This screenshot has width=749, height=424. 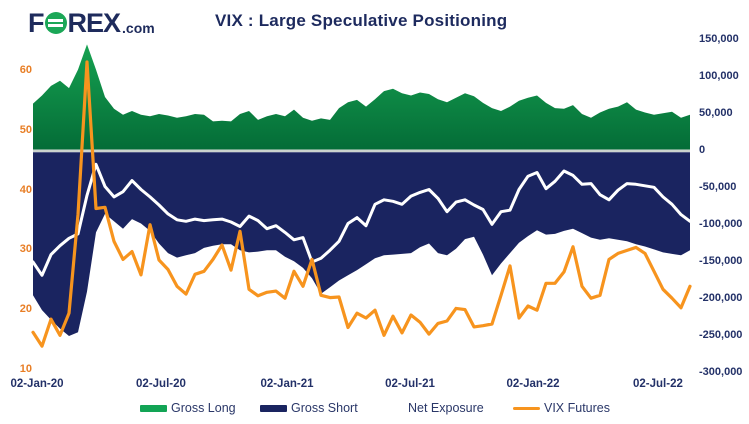 I want to click on legend-label: Net Exposure, so click(x=446, y=408).